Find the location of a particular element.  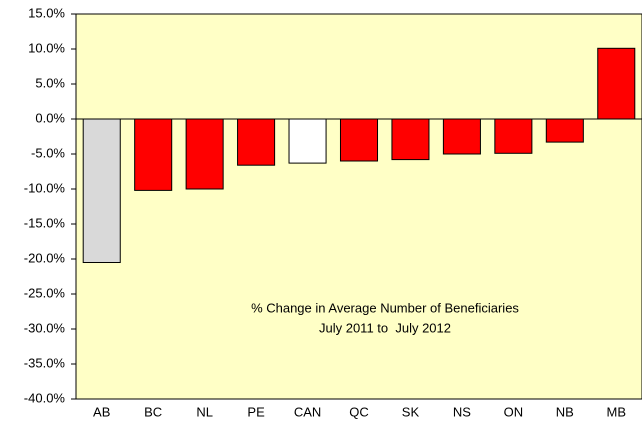

y-tick-label: 15.0% is located at coordinates (46, 12).